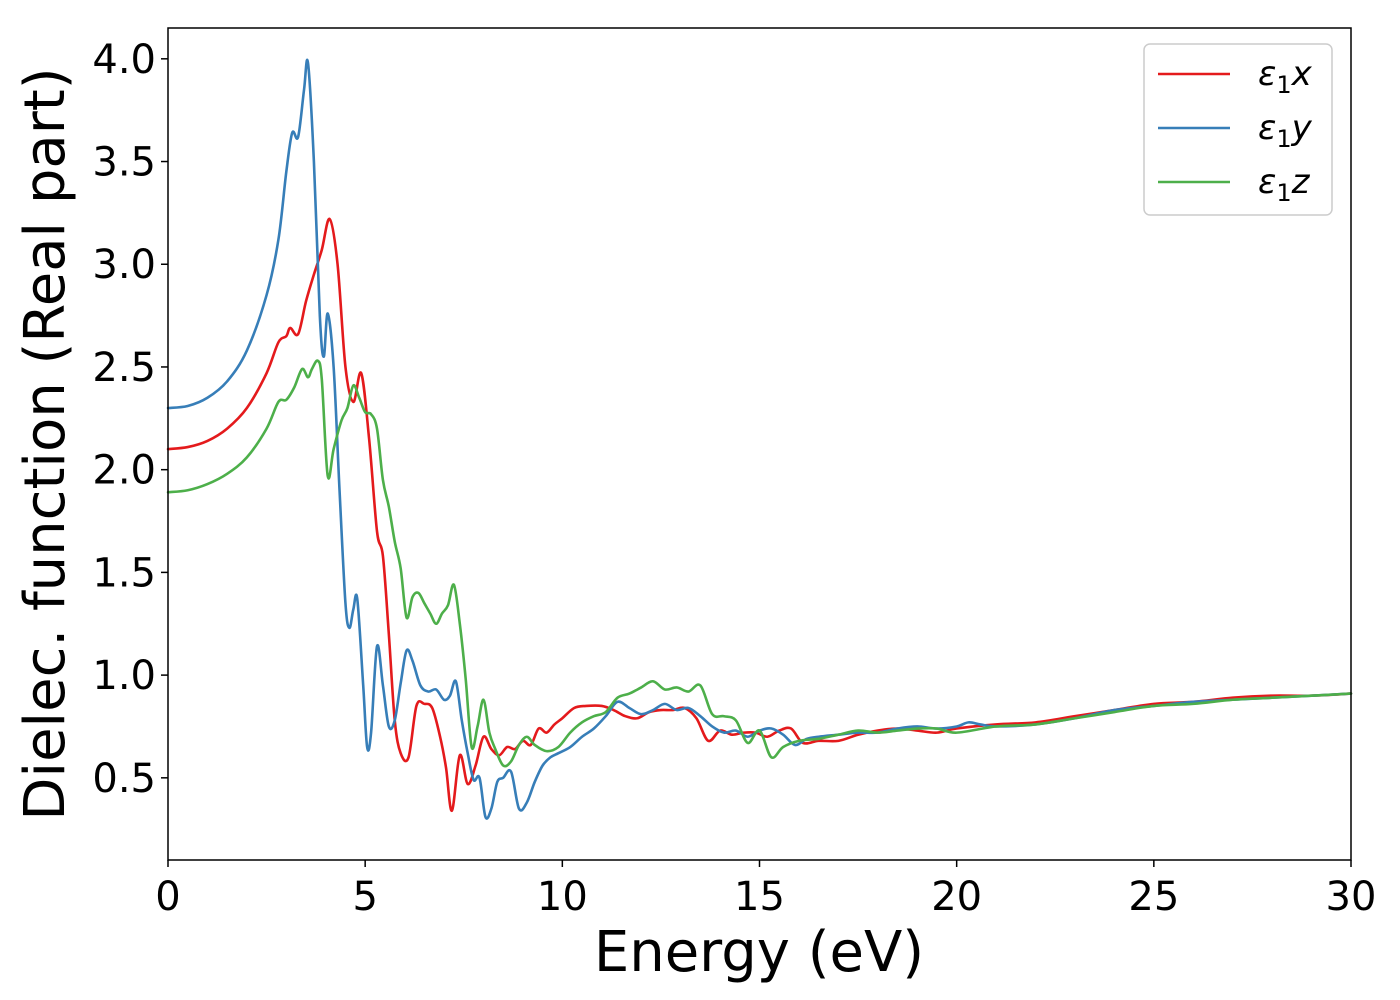 The width and height of the screenshot is (1400, 1000). I want to click on y-tick-label: 3.5, so click(124, 163).